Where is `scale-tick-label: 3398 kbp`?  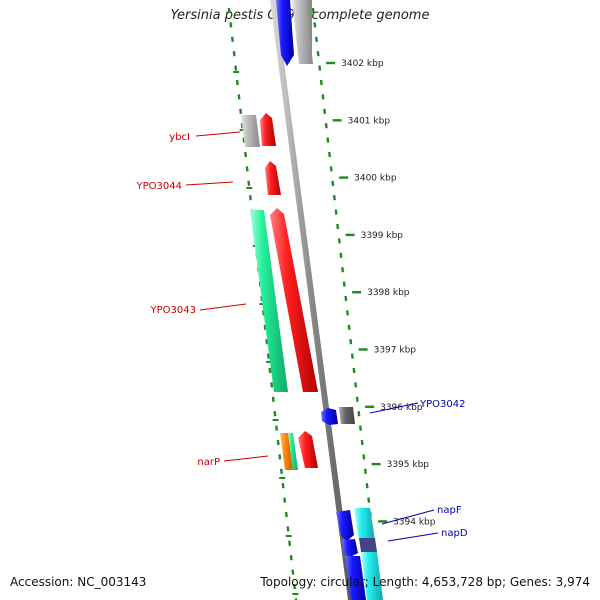 scale-tick-label: 3398 kbp is located at coordinates (388, 293).